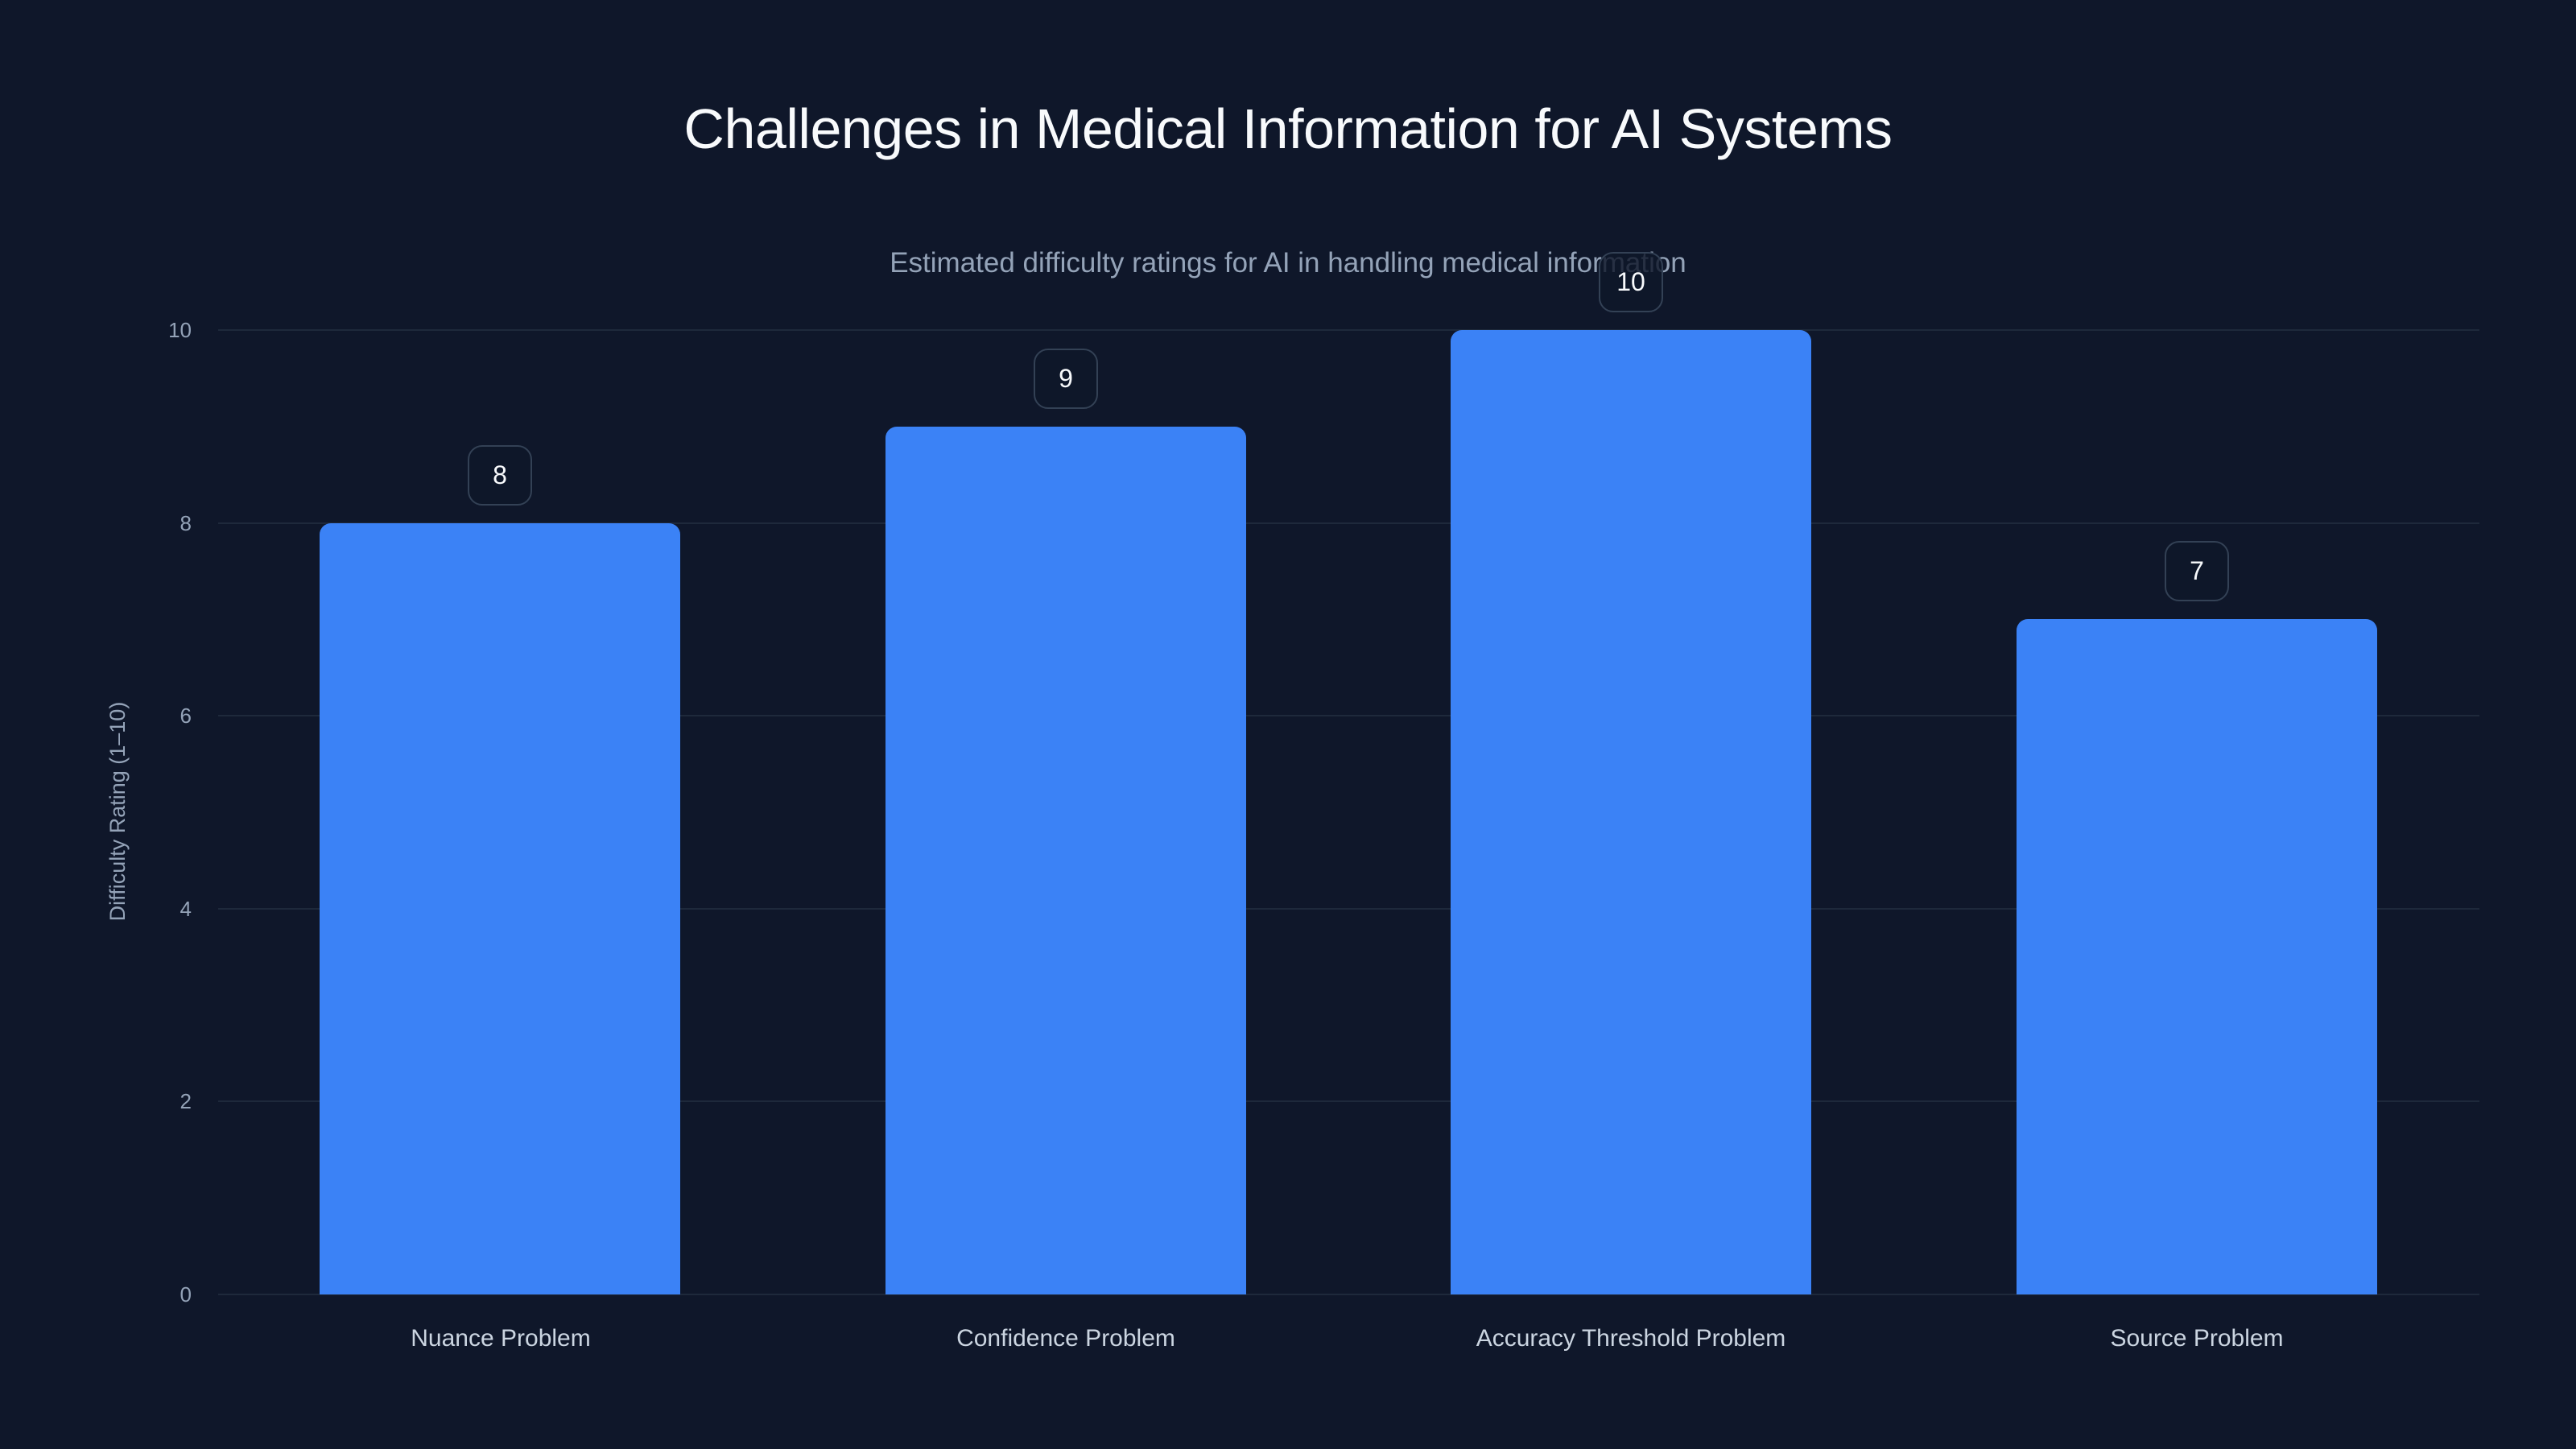  Describe the element at coordinates (1065, 1338) in the screenshot. I see `x-tick-label: Confidence Problem` at that location.